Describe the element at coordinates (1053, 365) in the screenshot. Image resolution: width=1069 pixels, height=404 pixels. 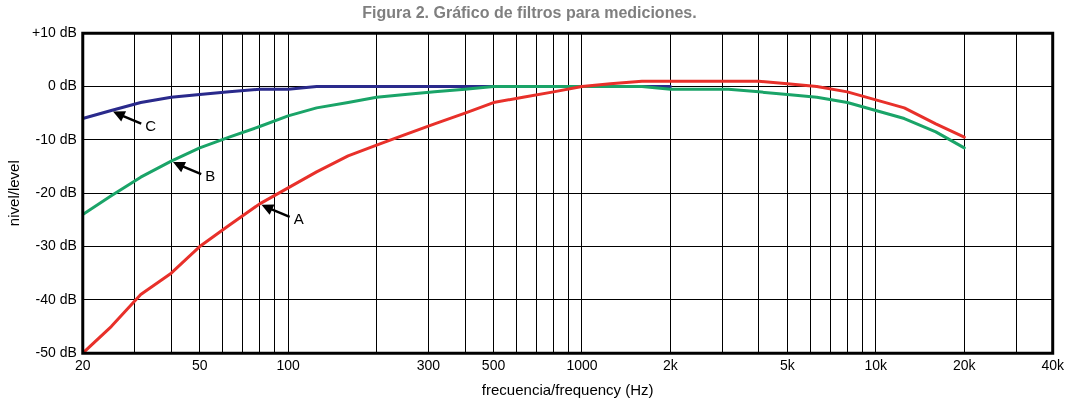
I see `x-tick-label: 40k` at that location.